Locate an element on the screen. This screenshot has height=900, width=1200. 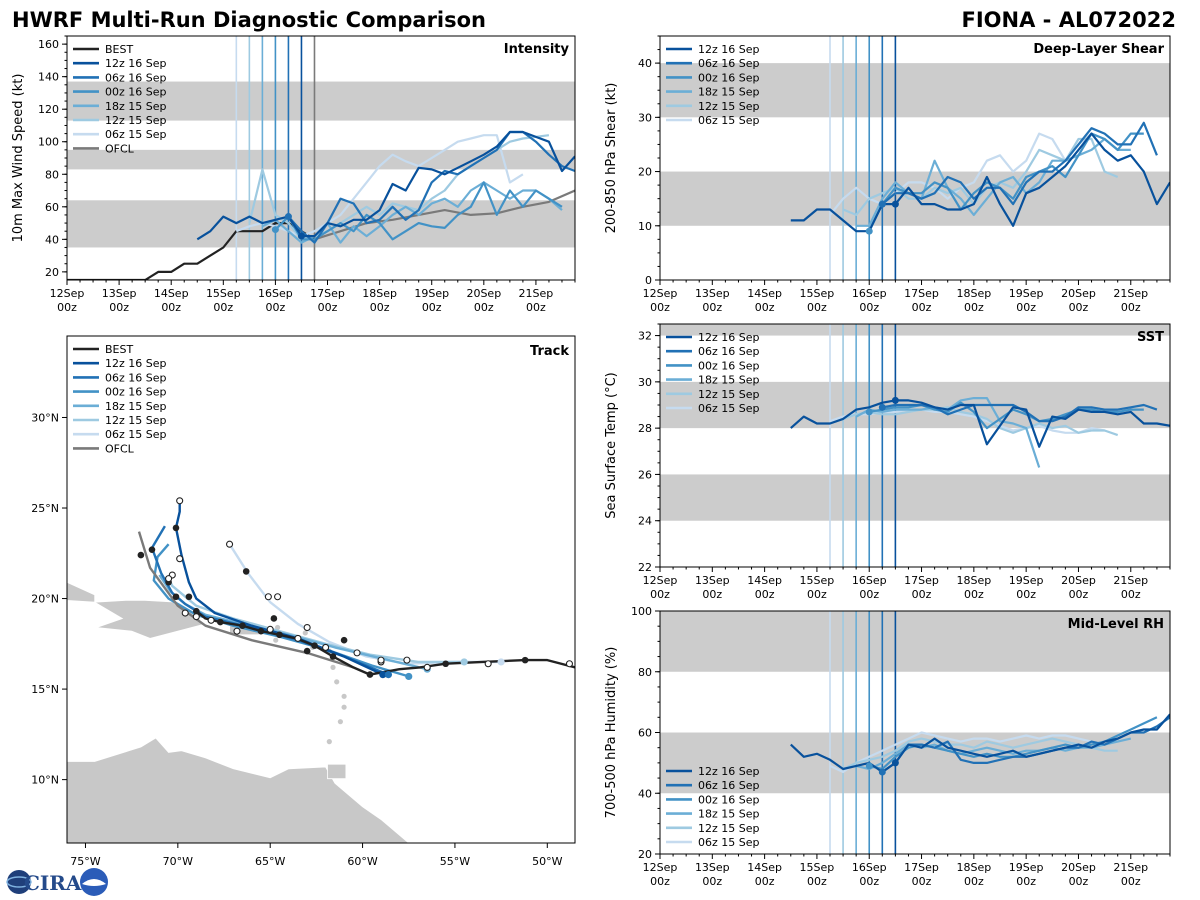
y-tick-label-0: 20 is located at coordinates (52, 272).